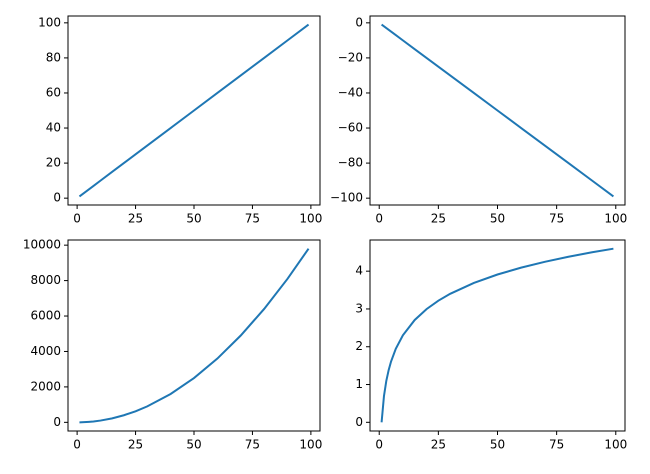 Image resolution: width=650 pixels, height=474 pixels. What do you see at coordinates (53, 128) in the screenshot?
I see `y-tick-label: 40` at bounding box center [53, 128].